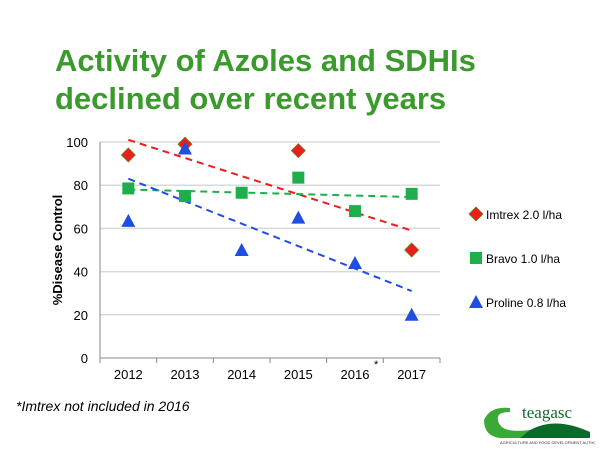 This screenshot has height=450, width=600. What do you see at coordinates (77, 142) in the screenshot?
I see `y-tick-label: 100` at bounding box center [77, 142].